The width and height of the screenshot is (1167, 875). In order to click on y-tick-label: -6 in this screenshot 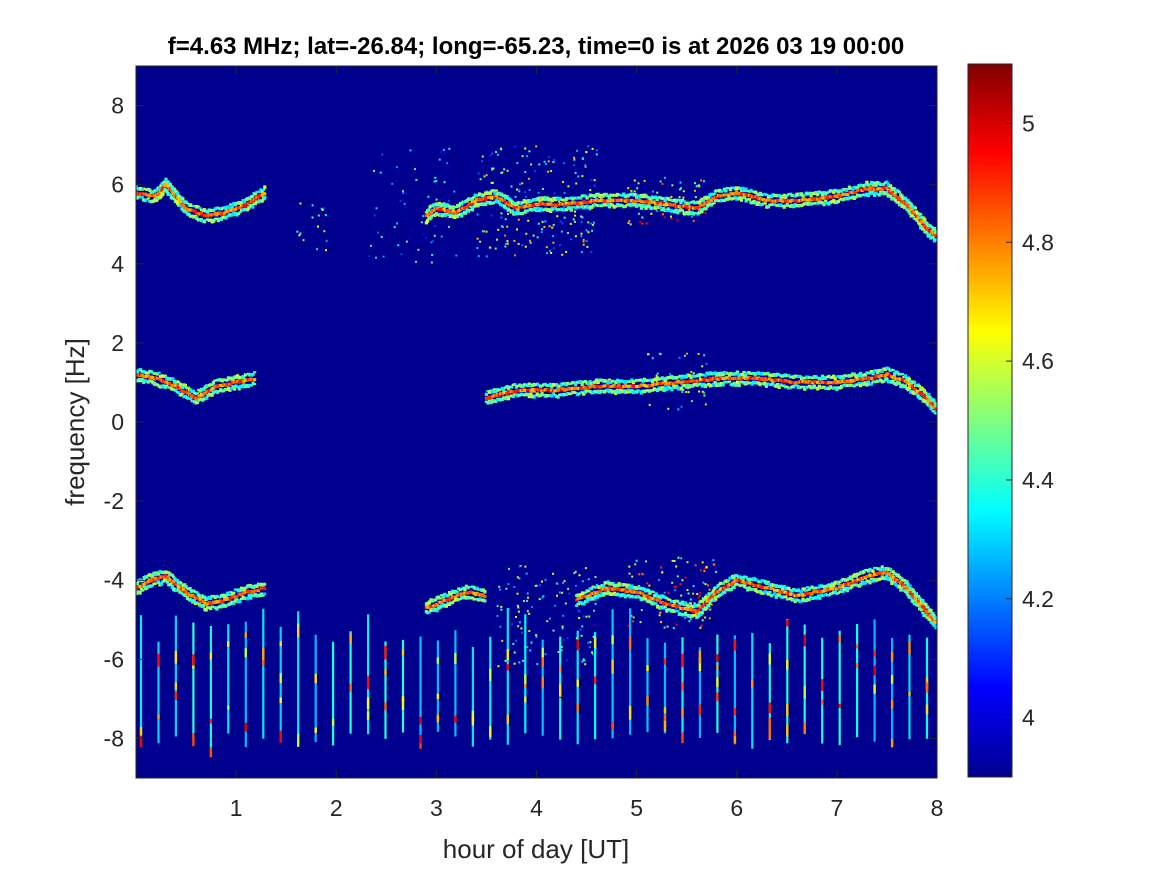, I will do `click(114, 659)`.